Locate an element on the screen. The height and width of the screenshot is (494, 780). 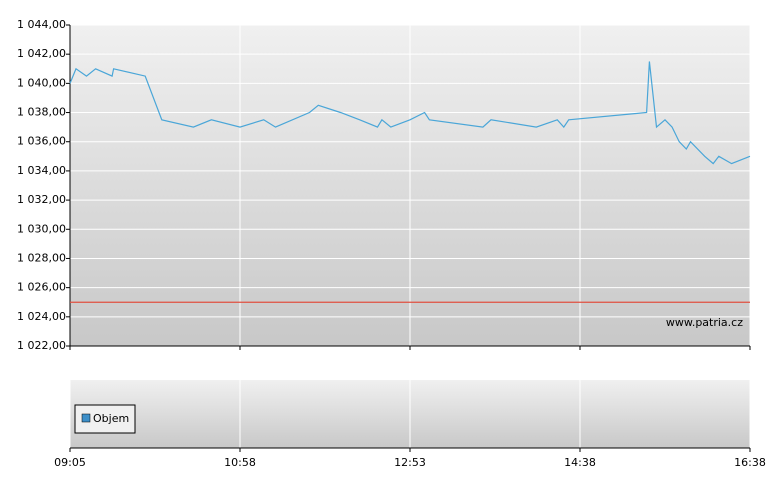
watermark: www.patria.cz is located at coordinates (704, 322).